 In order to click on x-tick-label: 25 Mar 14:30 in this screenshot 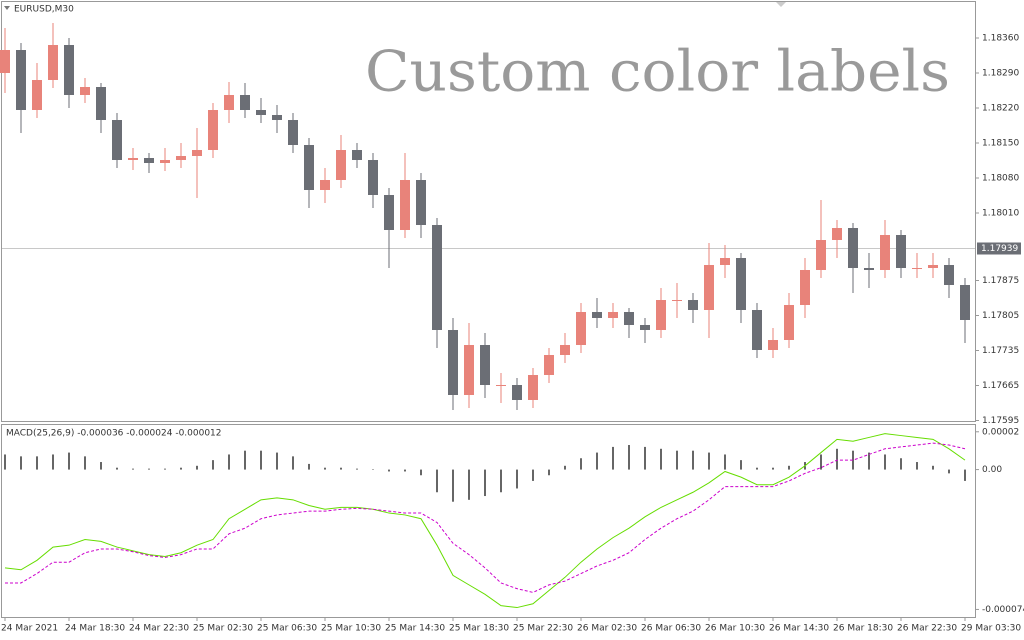, I will do `click(415, 629)`.